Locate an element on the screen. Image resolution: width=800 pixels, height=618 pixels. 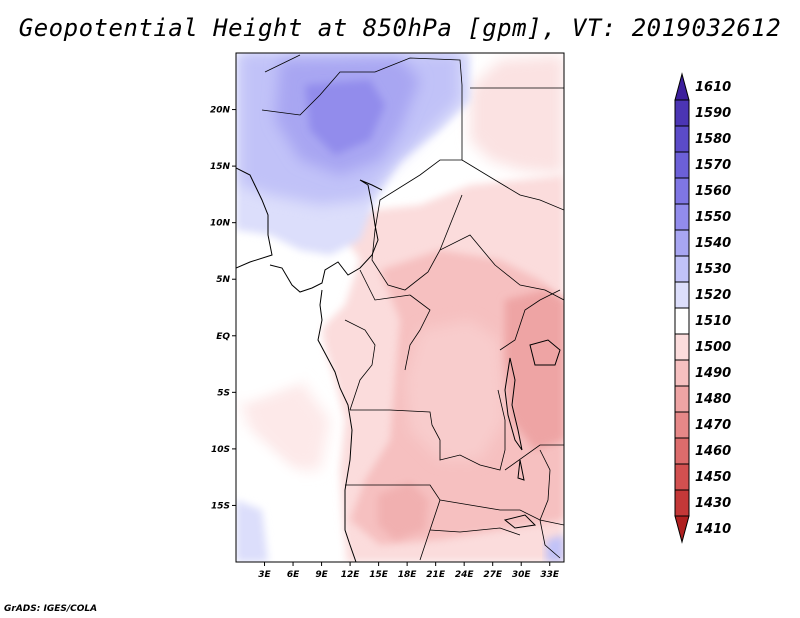
colorbar-label: 1560 is located at coordinates (713, 191).